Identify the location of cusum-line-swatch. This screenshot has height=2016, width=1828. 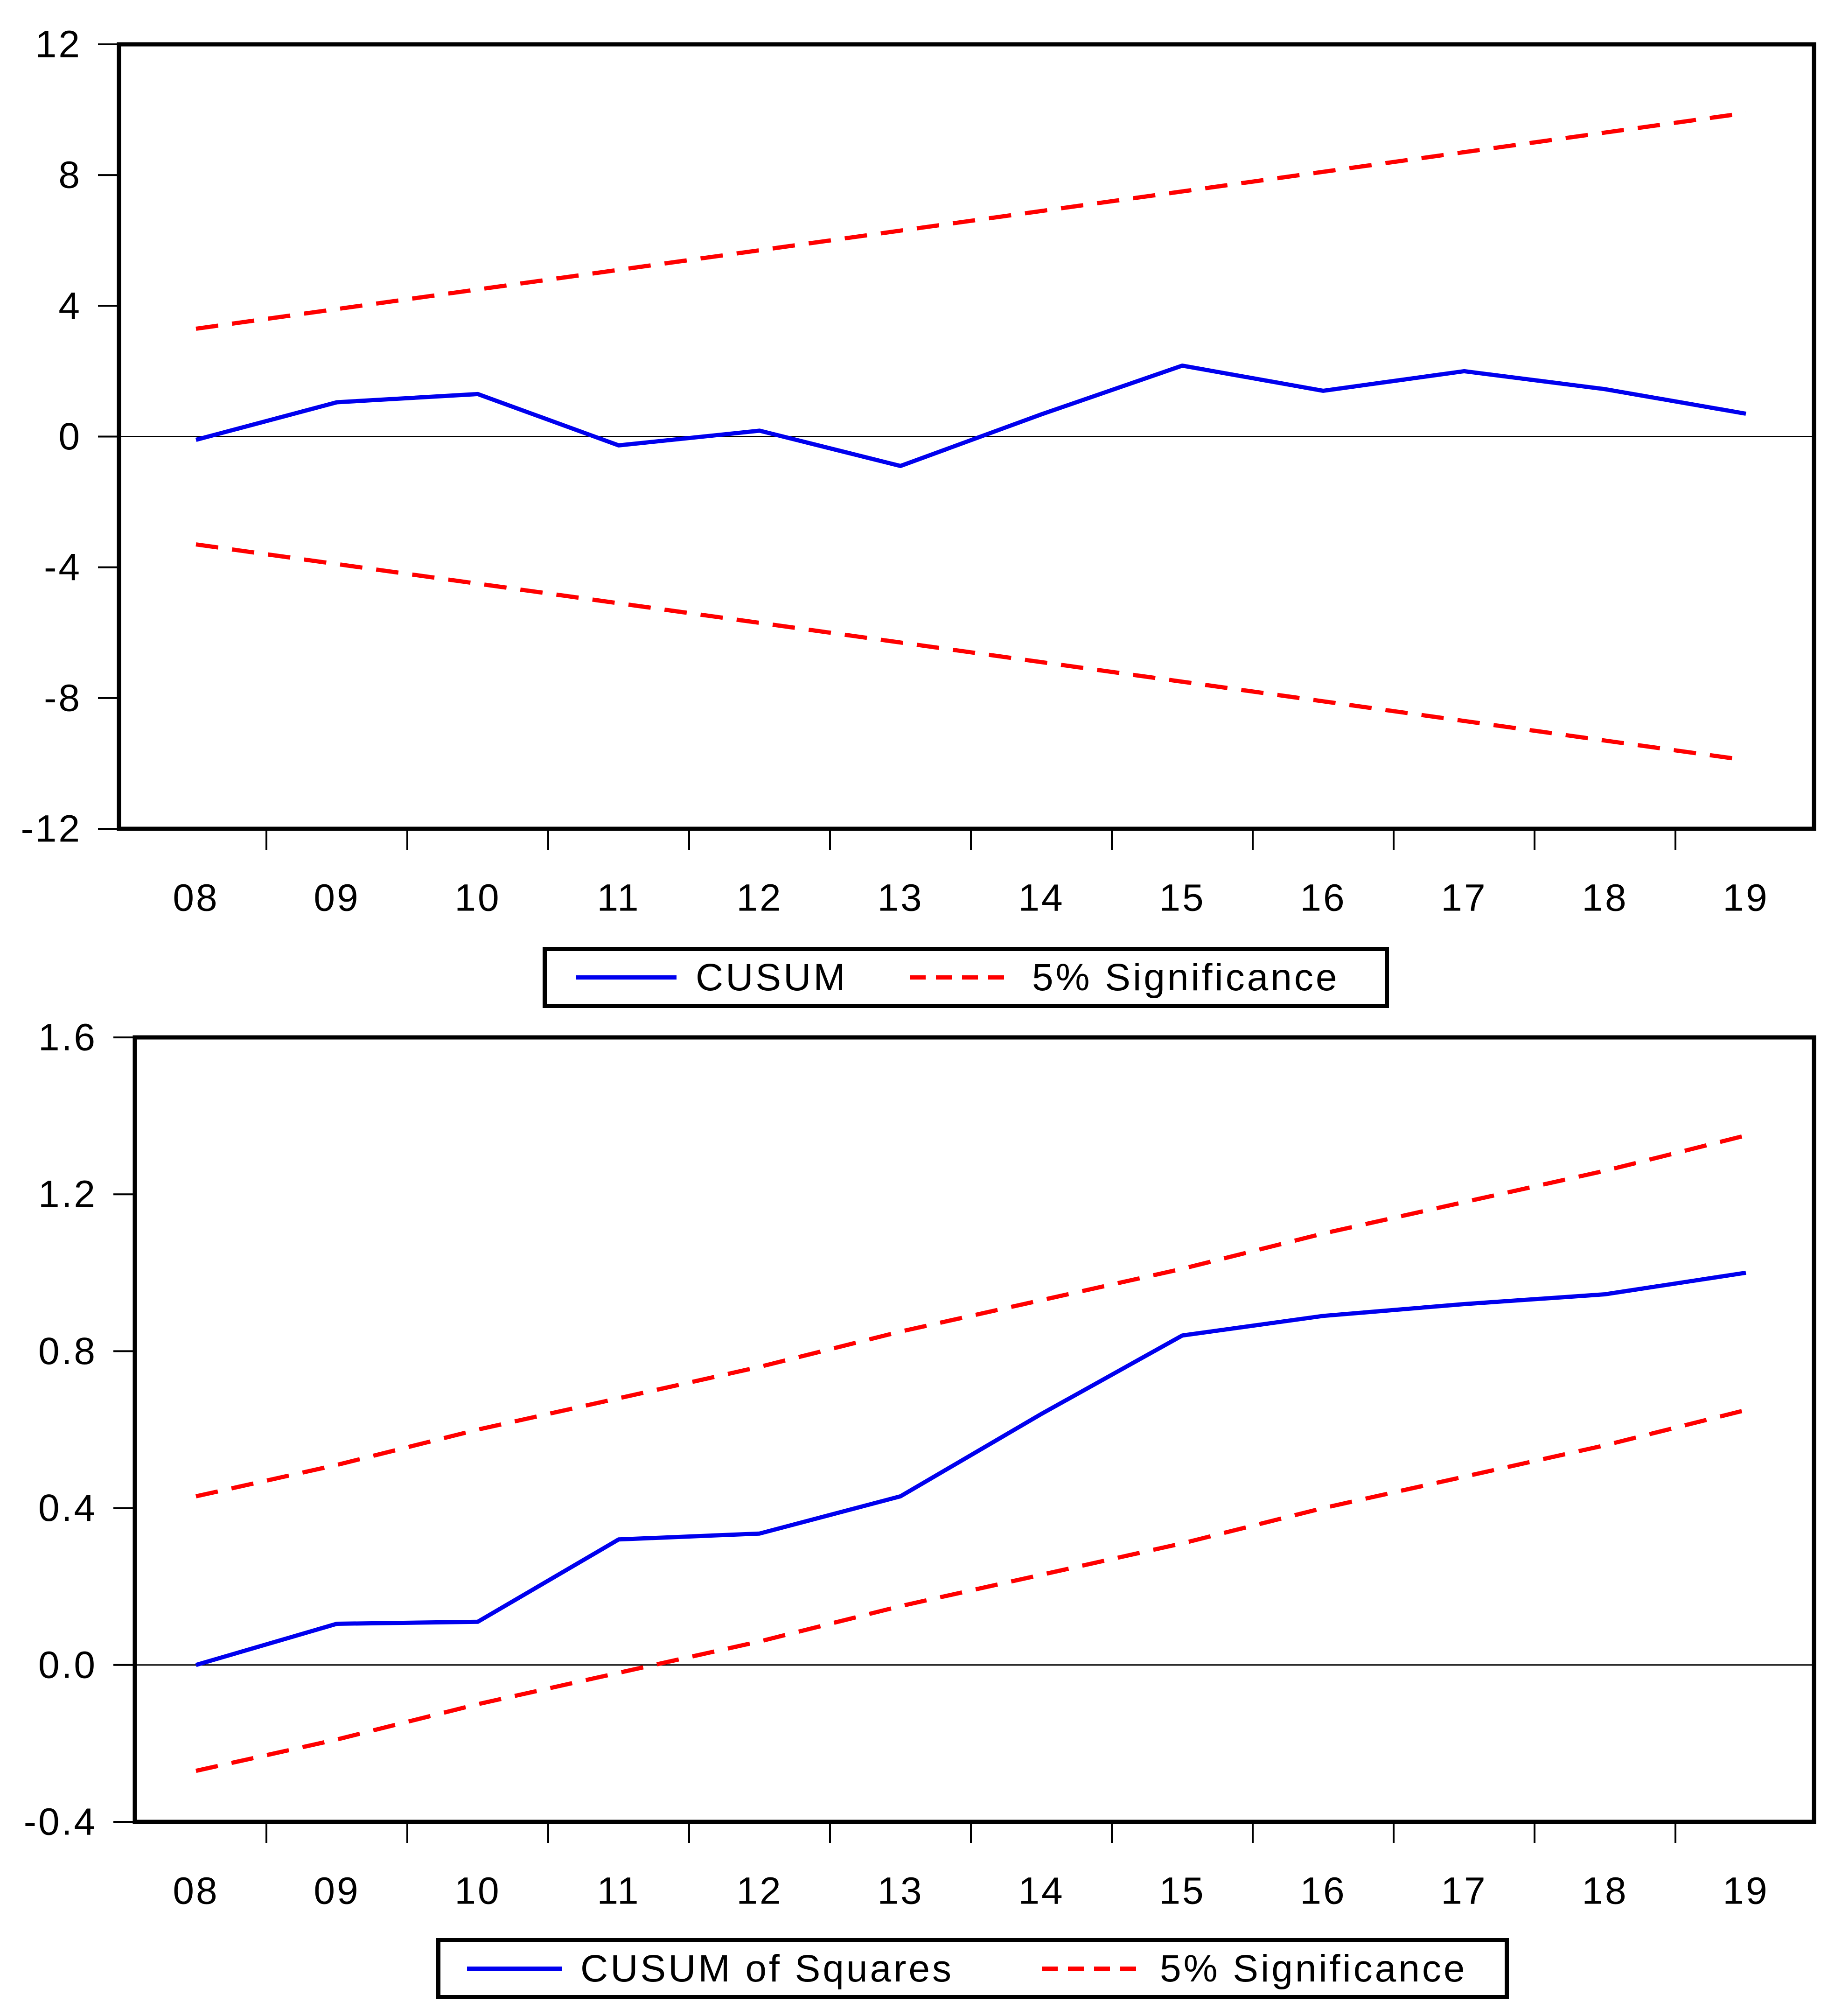
(626, 977).